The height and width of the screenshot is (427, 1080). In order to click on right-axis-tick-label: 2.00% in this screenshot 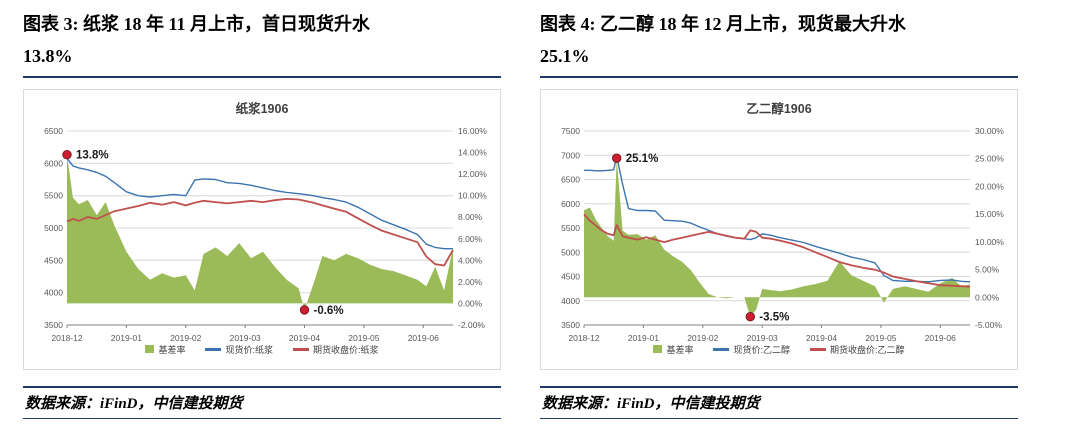, I will do `click(470, 282)`.